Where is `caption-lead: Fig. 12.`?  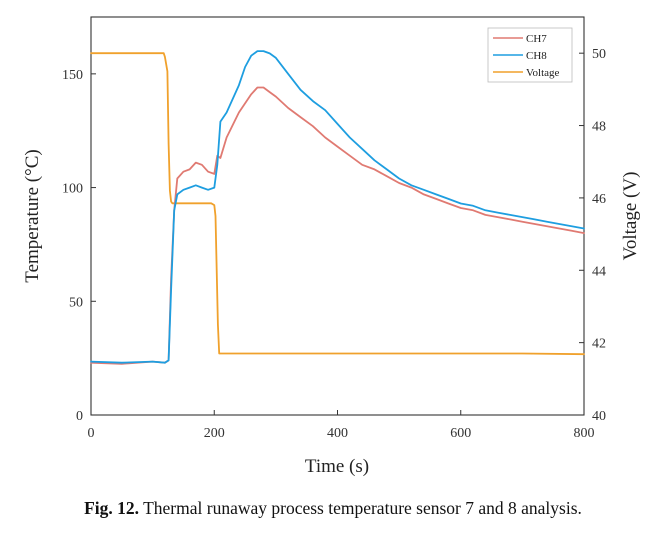
caption-lead: Fig. 12. is located at coordinates (112, 508).